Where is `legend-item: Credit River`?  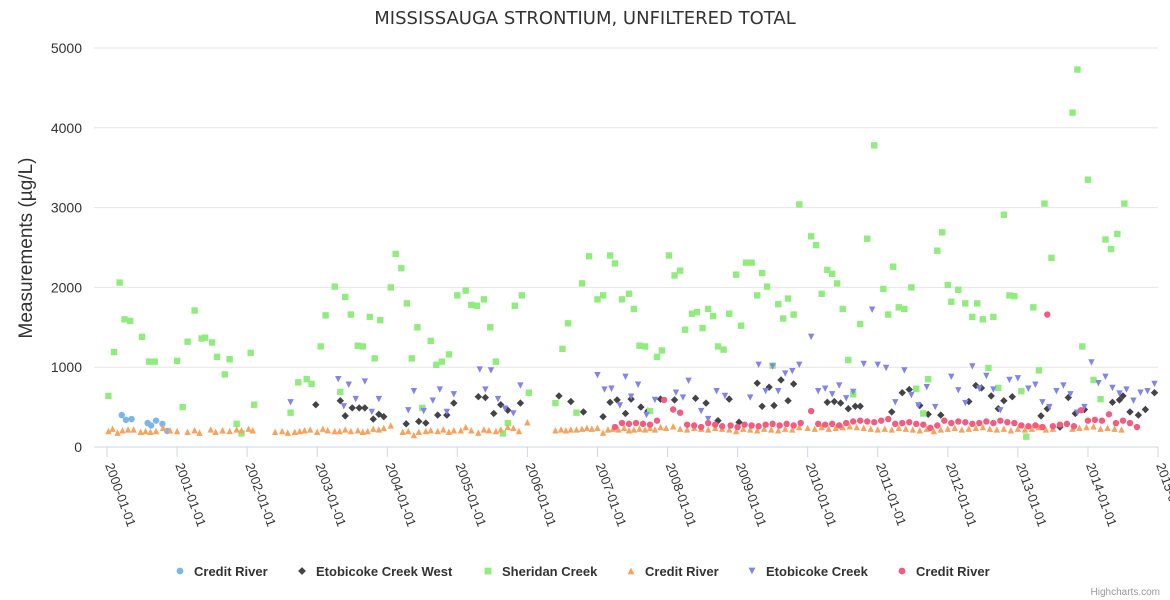 legend-item: Credit River is located at coordinates (222, 571).